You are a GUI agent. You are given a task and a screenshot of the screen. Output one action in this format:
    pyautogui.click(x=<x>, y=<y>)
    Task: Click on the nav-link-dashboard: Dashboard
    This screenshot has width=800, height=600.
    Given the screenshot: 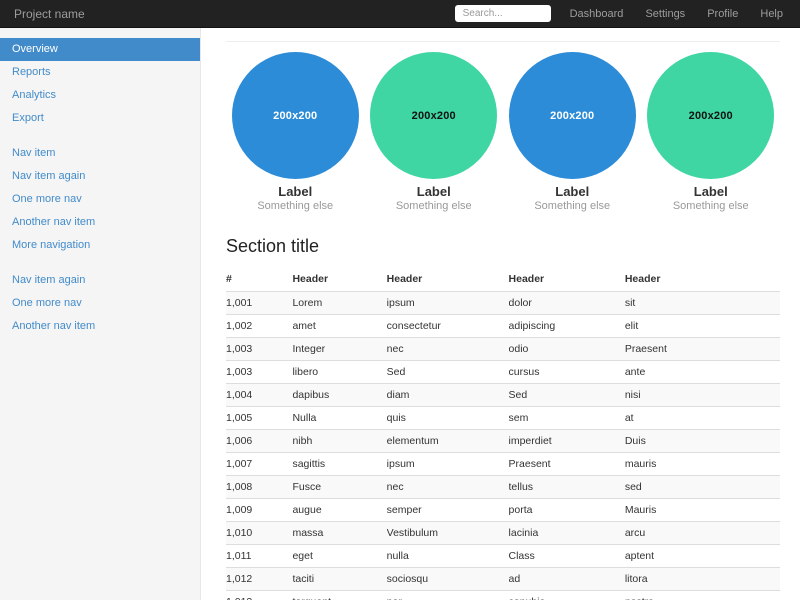 What is the action you would take?
    pyautogui.click(x=596, y=13)
    